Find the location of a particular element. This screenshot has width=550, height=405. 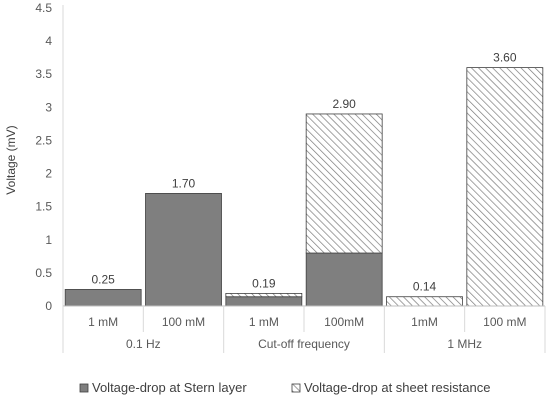

y-tick-label: 1 is located at coordinates (48, 240).